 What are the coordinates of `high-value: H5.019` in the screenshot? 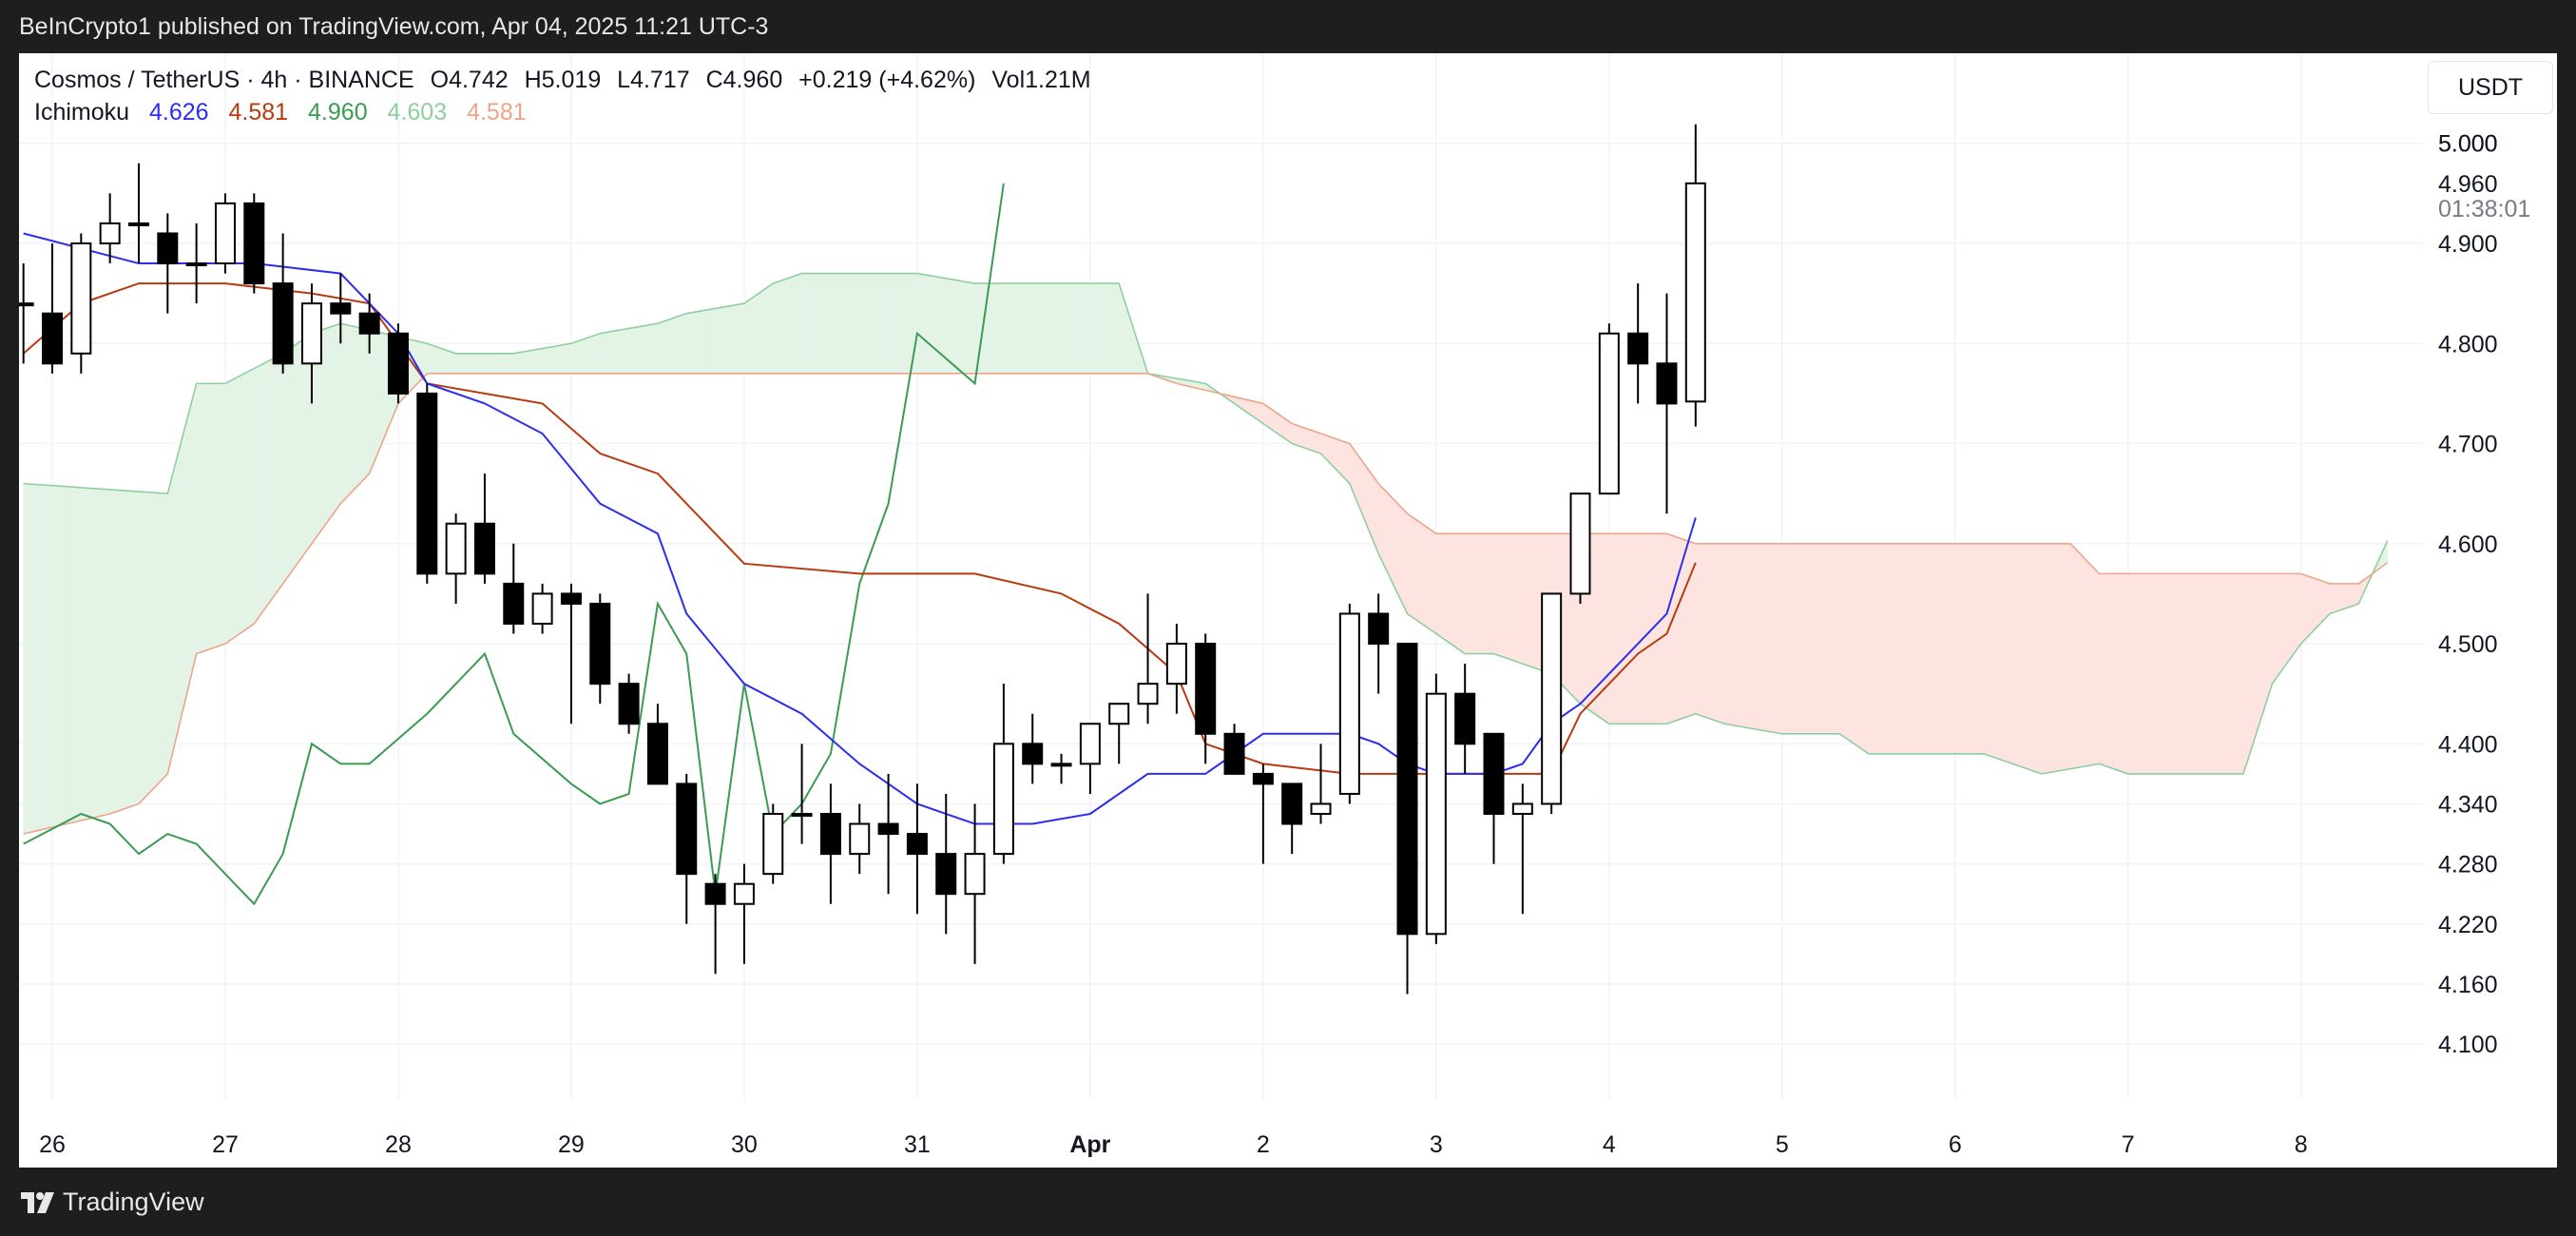 It's located at (563, 80).